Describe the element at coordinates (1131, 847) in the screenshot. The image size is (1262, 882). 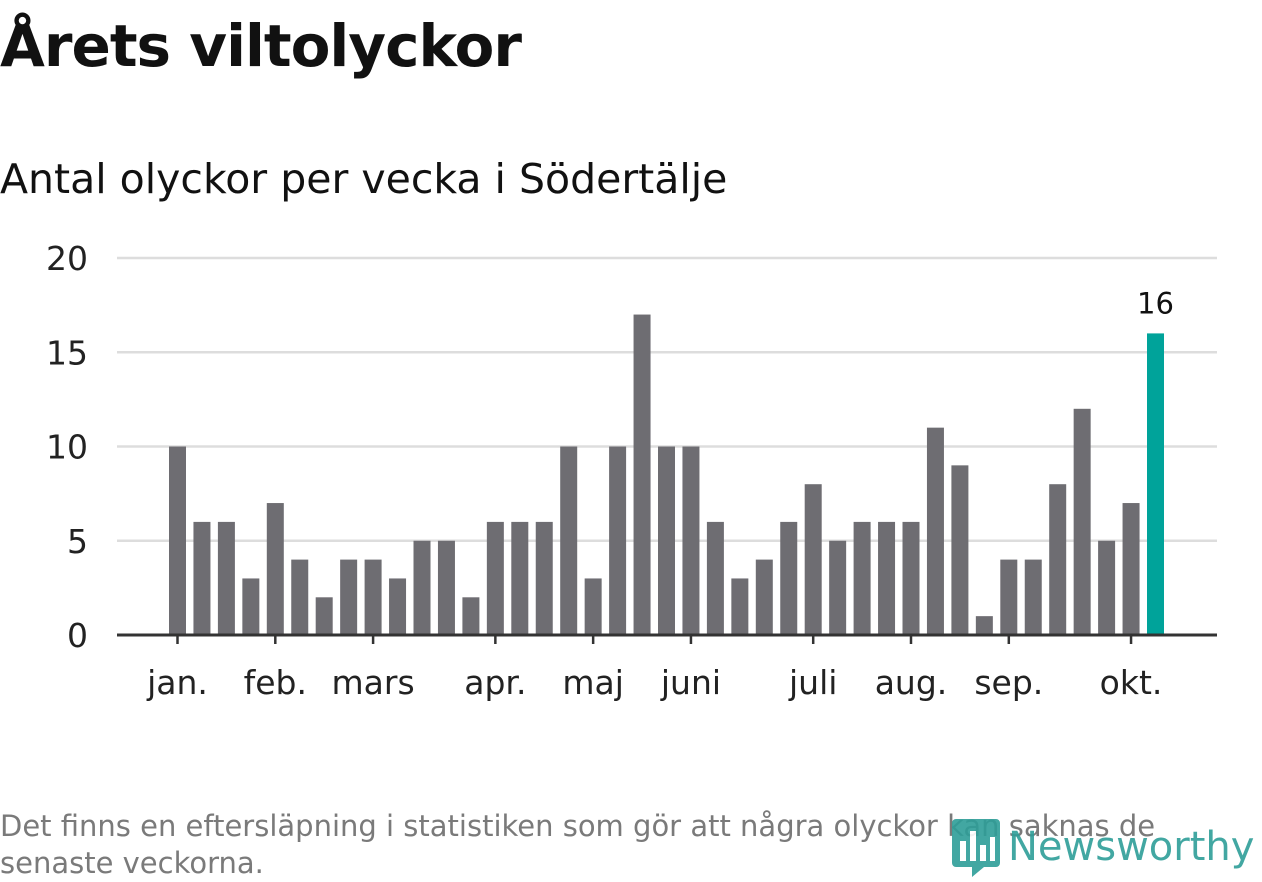
I see `newsworthy-logo-text: Newsworthy` at that location.